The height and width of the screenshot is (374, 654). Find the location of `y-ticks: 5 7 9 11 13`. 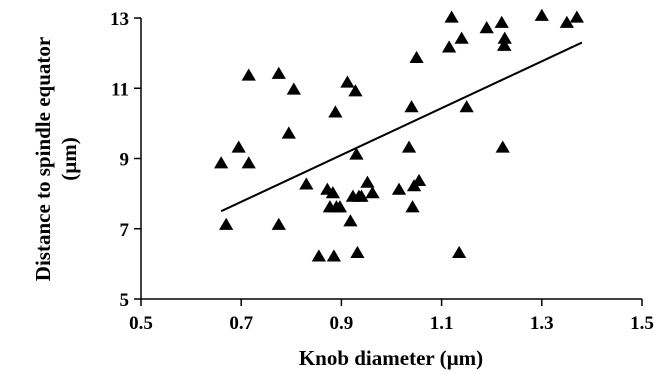

y-ticks: 5 7 9 11 13 is located at coordinates (125, 160).